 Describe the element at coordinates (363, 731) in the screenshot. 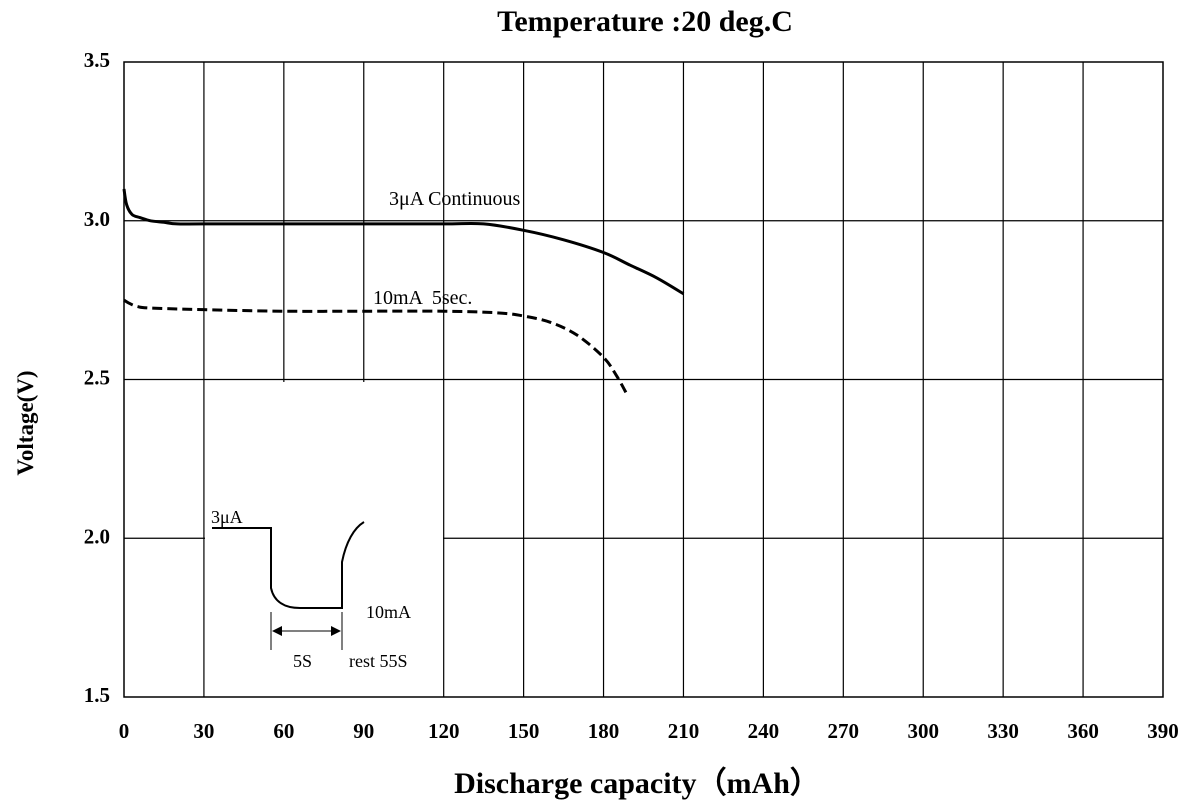

I see `x-tick-label: 90` at that location.